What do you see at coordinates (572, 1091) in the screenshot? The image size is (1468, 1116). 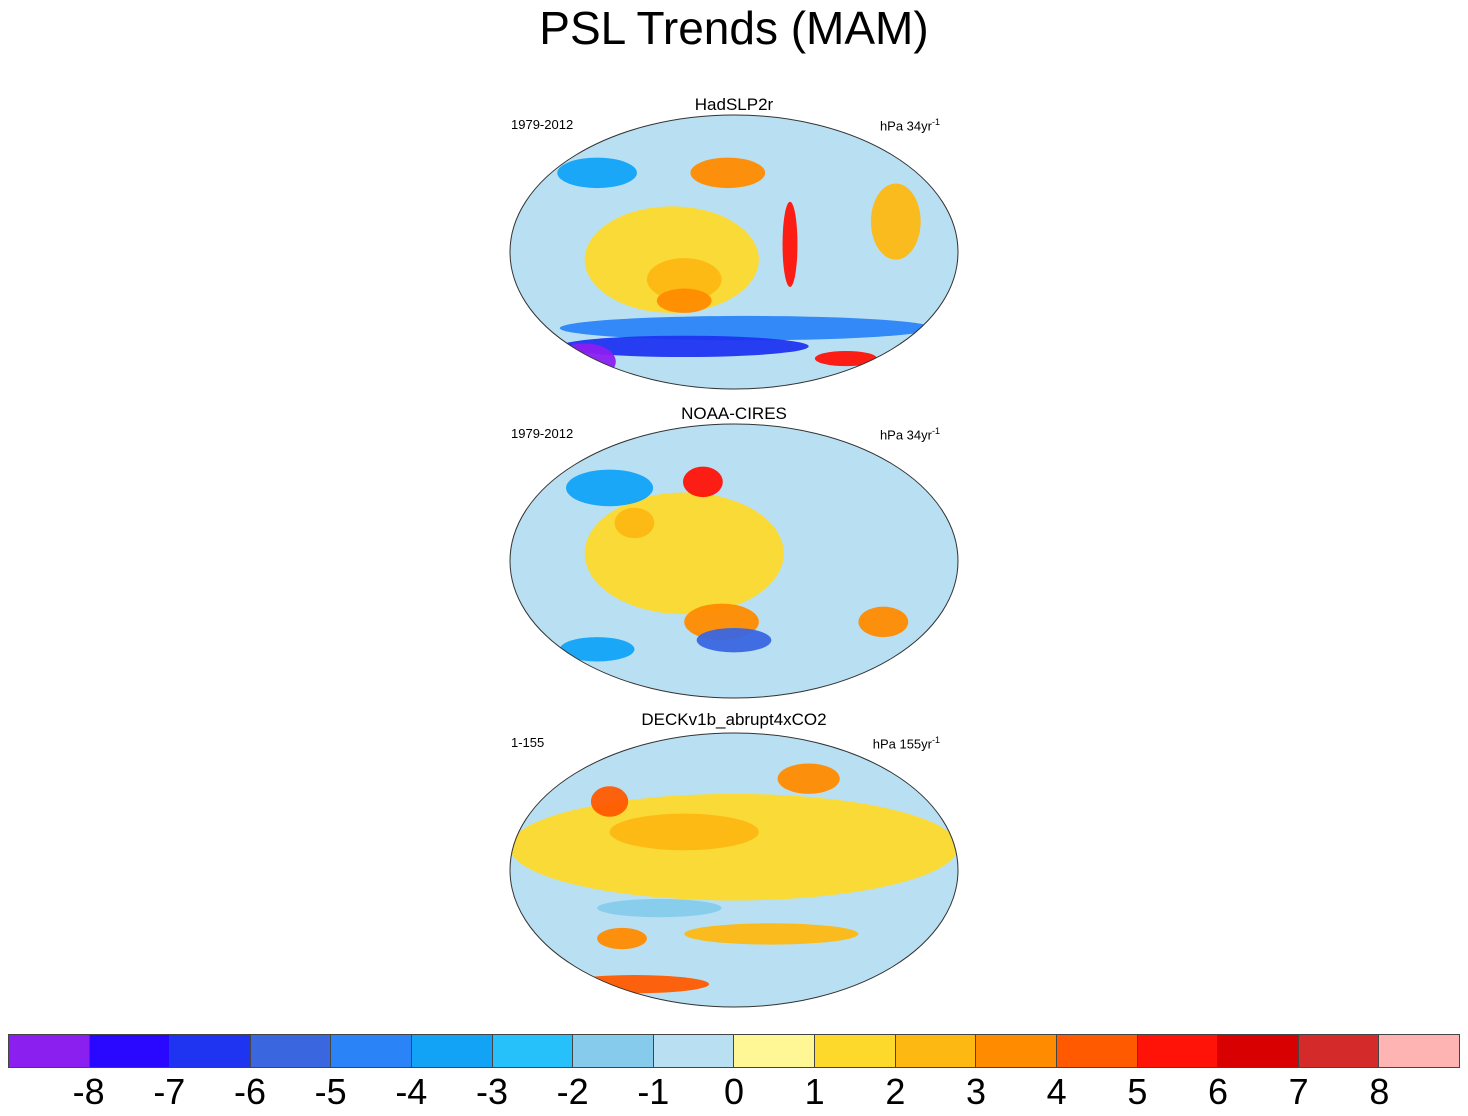 I see `colorbar-tick-label: -2` at bounding box center [572, 1091].